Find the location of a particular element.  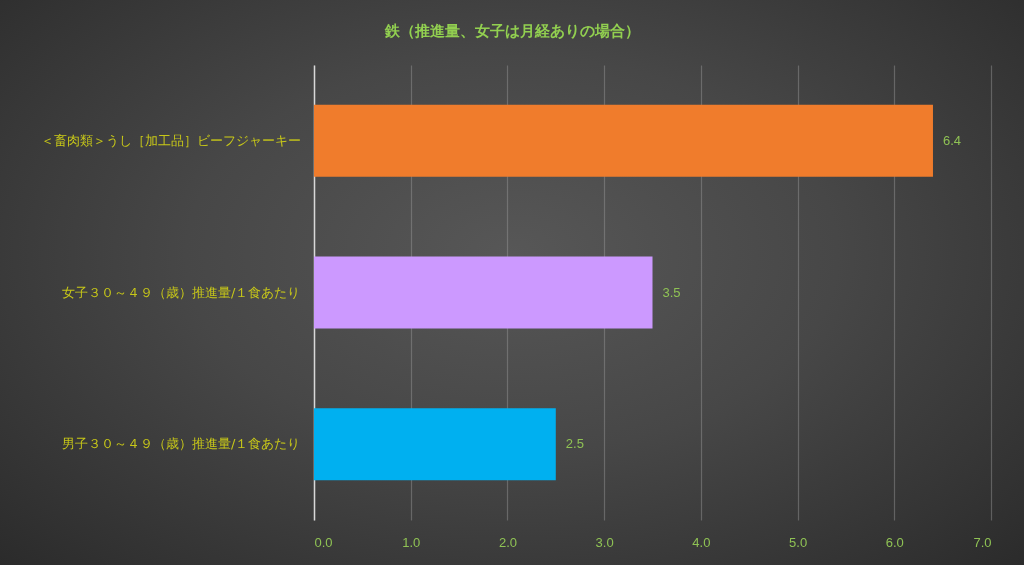

x-tick-label: 3.0 is located at coordinates (604, 542).